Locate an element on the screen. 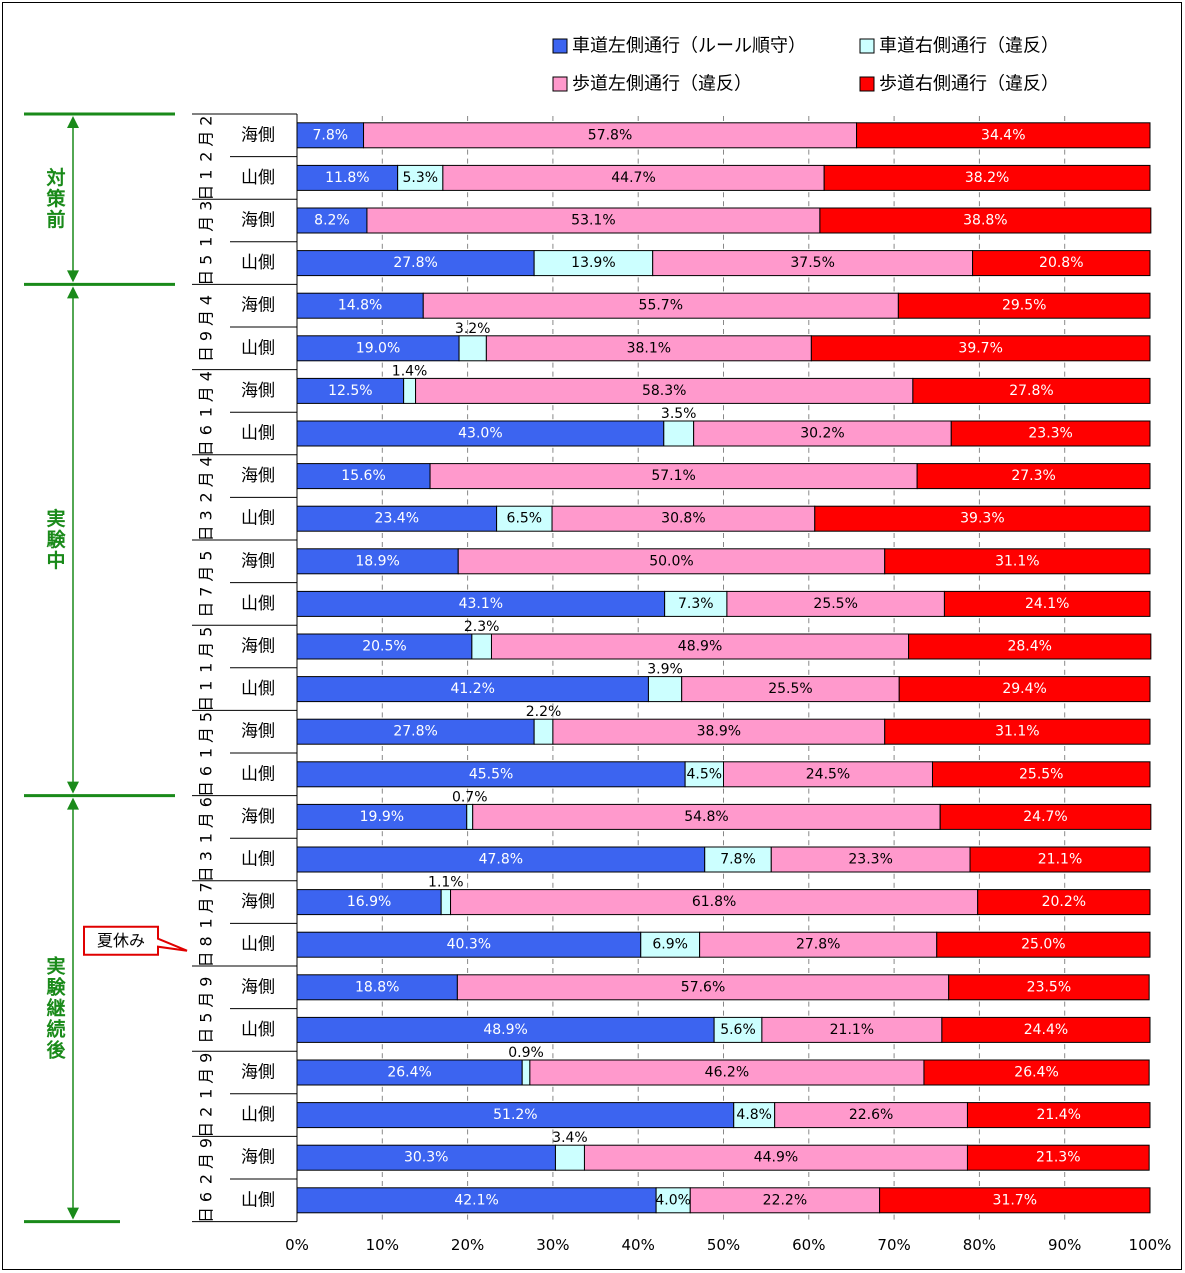 The width and height of the screenshot is (1185, 1273). data-label: 0.7% is located at coordinates (470, 797).